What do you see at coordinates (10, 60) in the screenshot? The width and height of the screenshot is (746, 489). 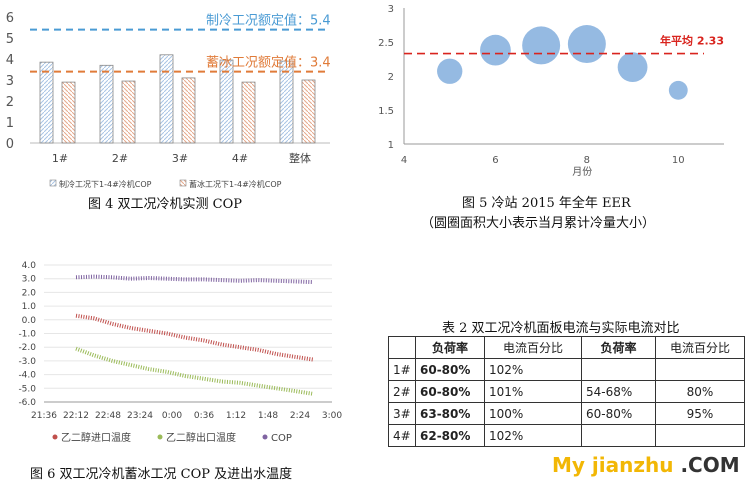 I see `fig4-ytick-label: 4` at bounding box center [10, 60].